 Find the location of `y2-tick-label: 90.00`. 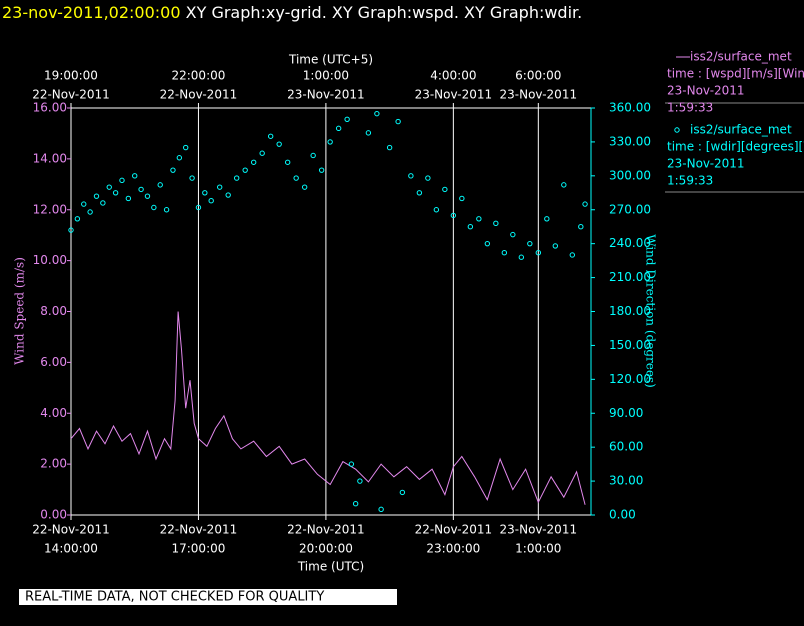

y2-tick-label: 90.00 is located at coordinates (626, 413).